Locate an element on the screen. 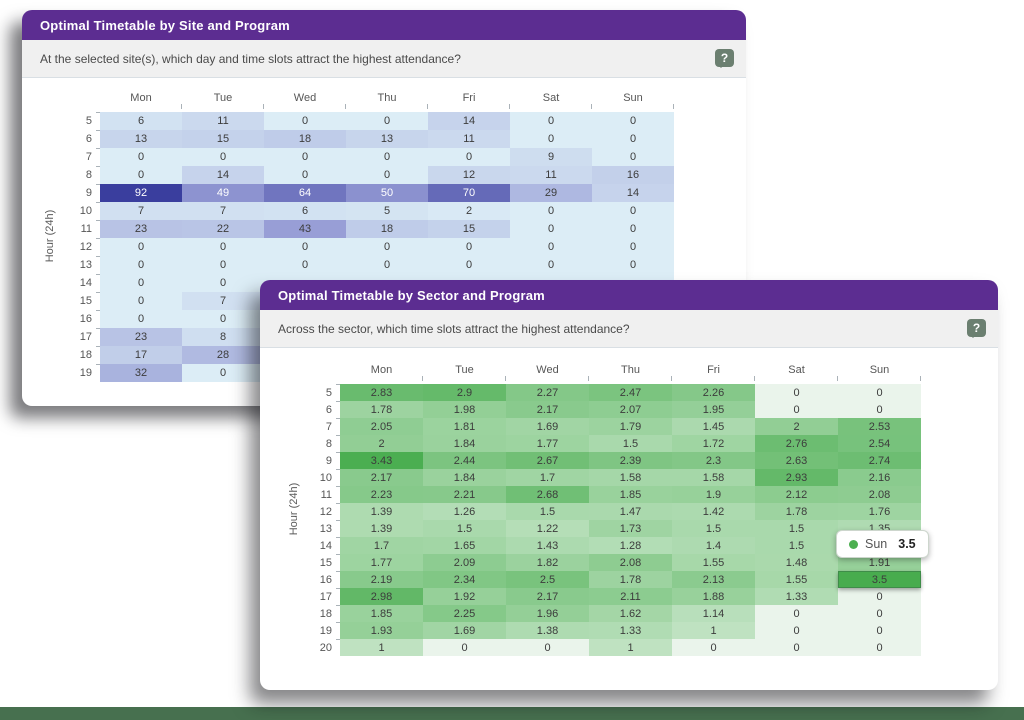  heatmap-cell: 1.96 is located at coordinates (547, 613).